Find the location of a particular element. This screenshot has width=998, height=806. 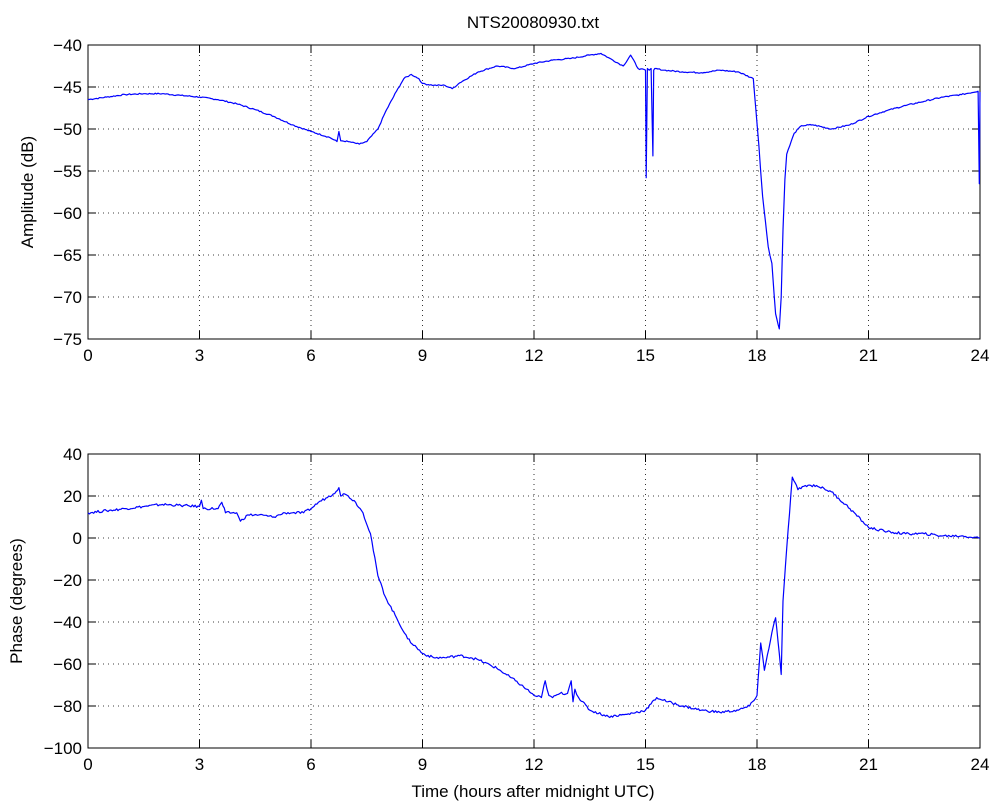

phase-y-tick-label: 40 is located at coordinates (72, 454).